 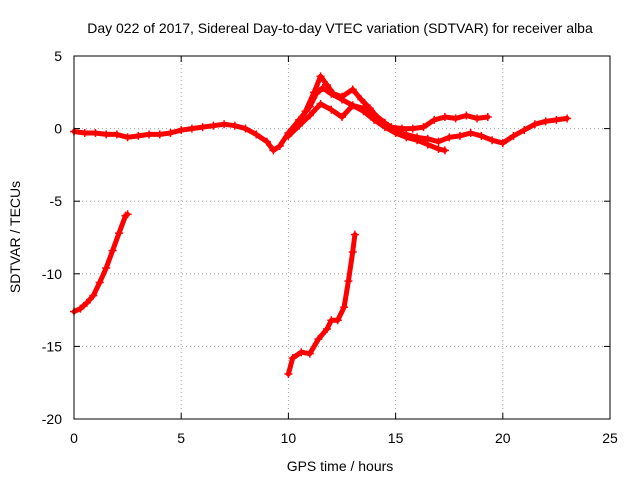 I want to click on series-upper-branch, so click(x=397, y=102).